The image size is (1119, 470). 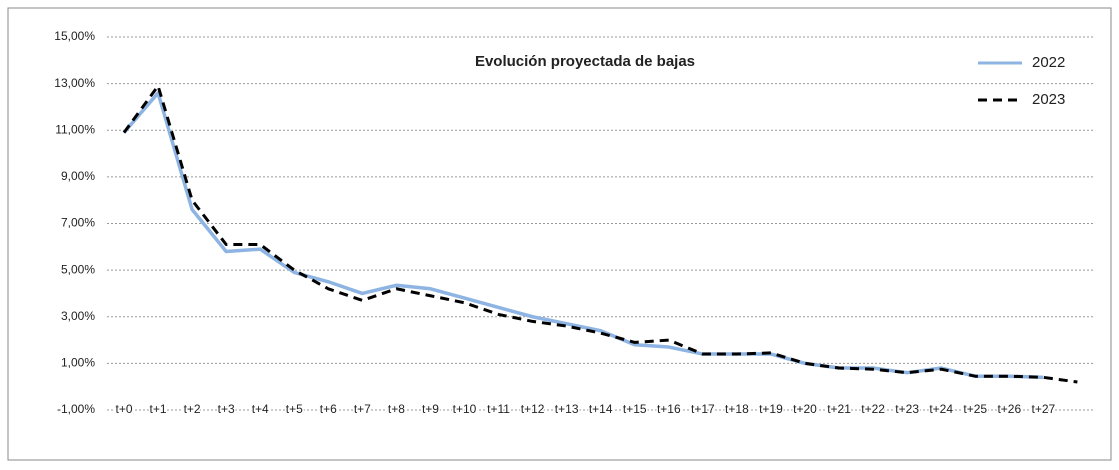 What do you see at coordinates (294, 409) in the screenshot?
I see `x-tick-label: t+5` at bounding box center [294, 409].